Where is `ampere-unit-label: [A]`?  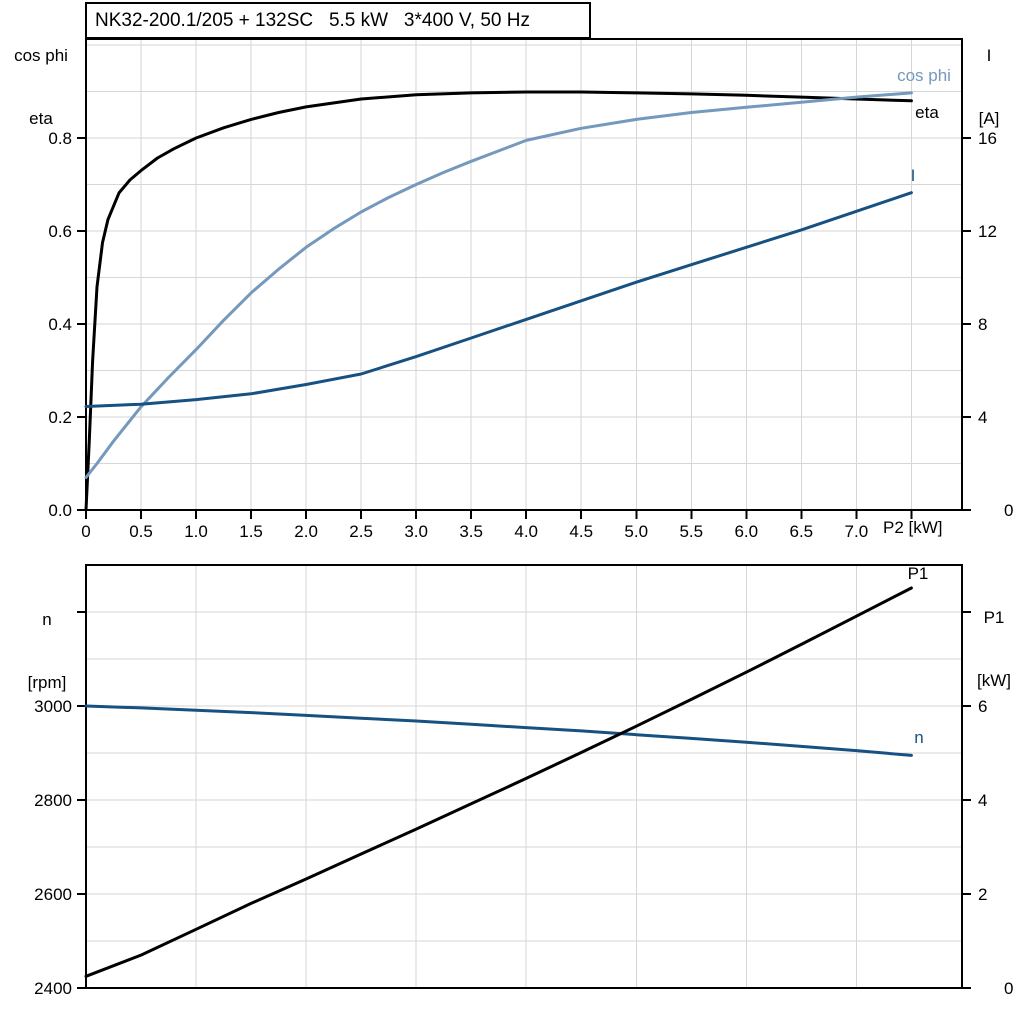
ampere-unit-label: [A] is located at coordinates (989, 118).